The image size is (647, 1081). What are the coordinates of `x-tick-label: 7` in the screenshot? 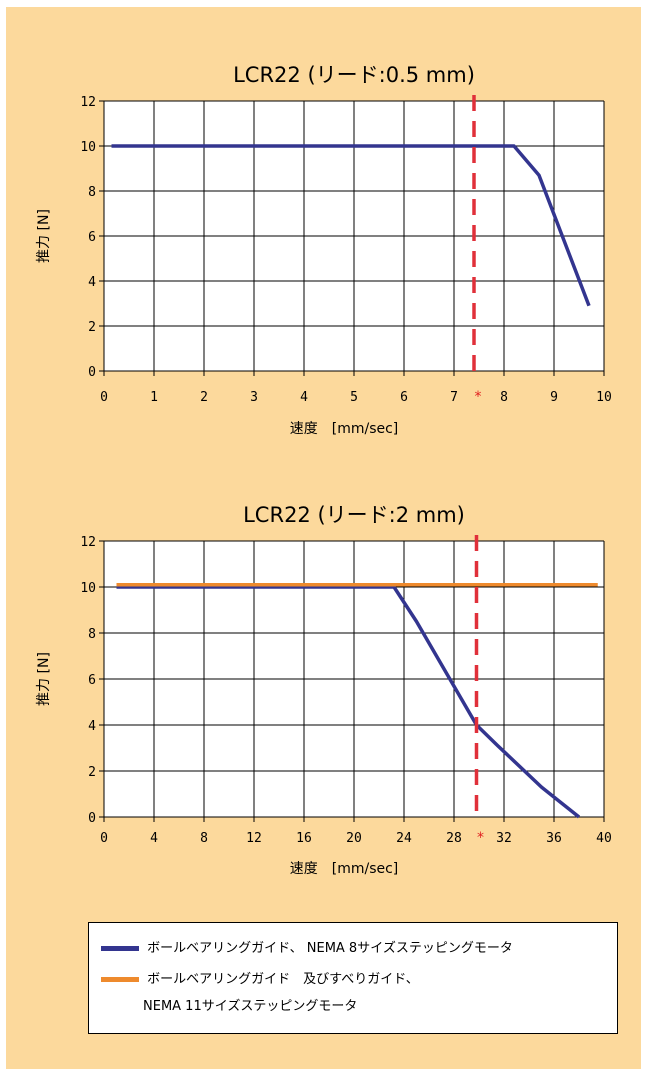 It's located at (454, 397).